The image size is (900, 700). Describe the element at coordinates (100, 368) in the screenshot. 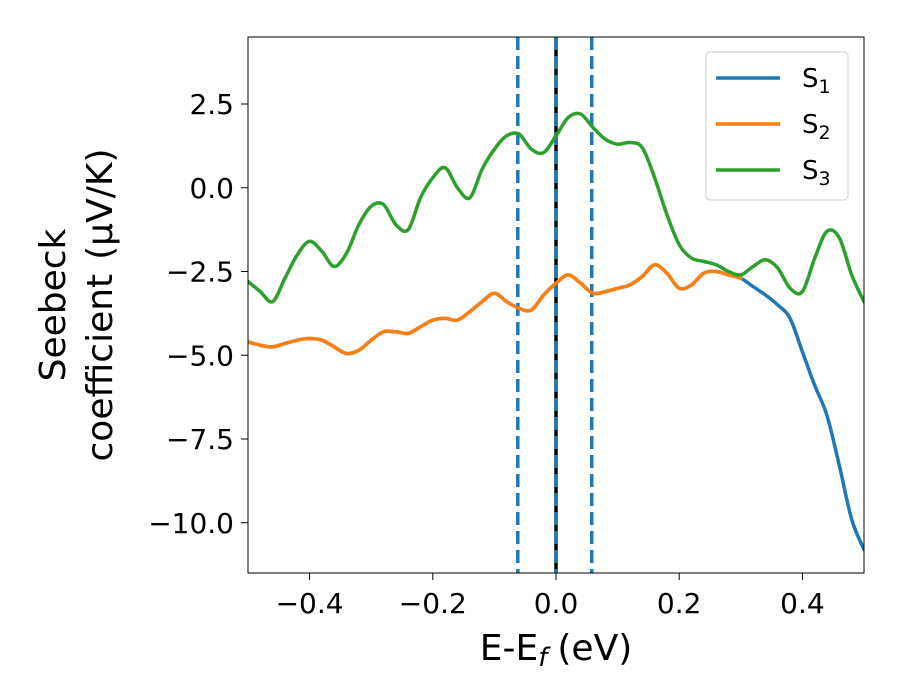

I see `y-axis-label-coefficient: coefficient` at that location.